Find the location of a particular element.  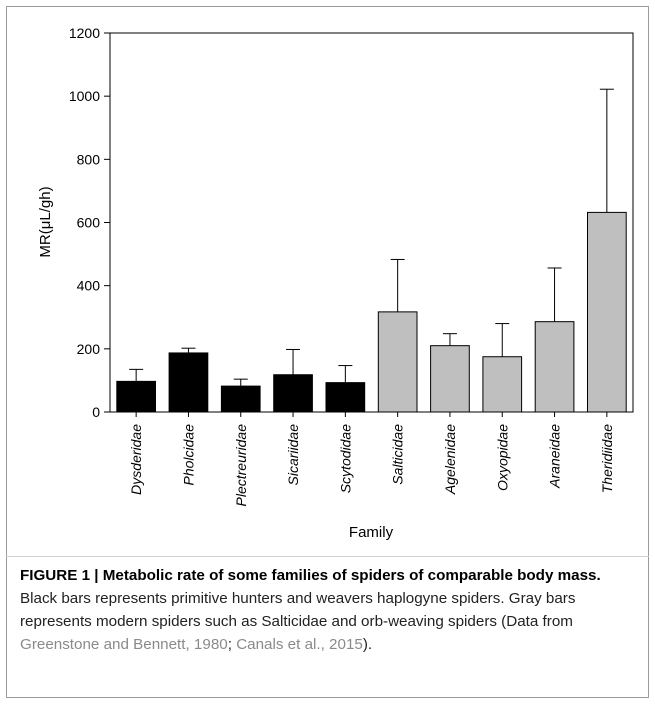

bar-oxyopidae is located at coordinates (502, 384).